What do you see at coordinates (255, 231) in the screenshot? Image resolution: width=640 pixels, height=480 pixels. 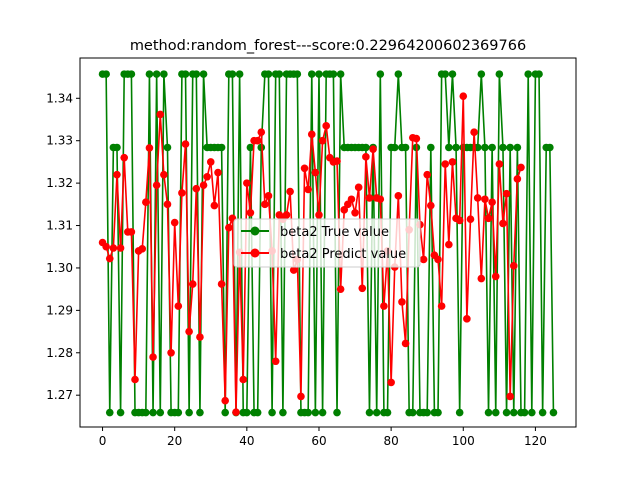 I see `legend-true-marker` at bounding box center [255, 231].